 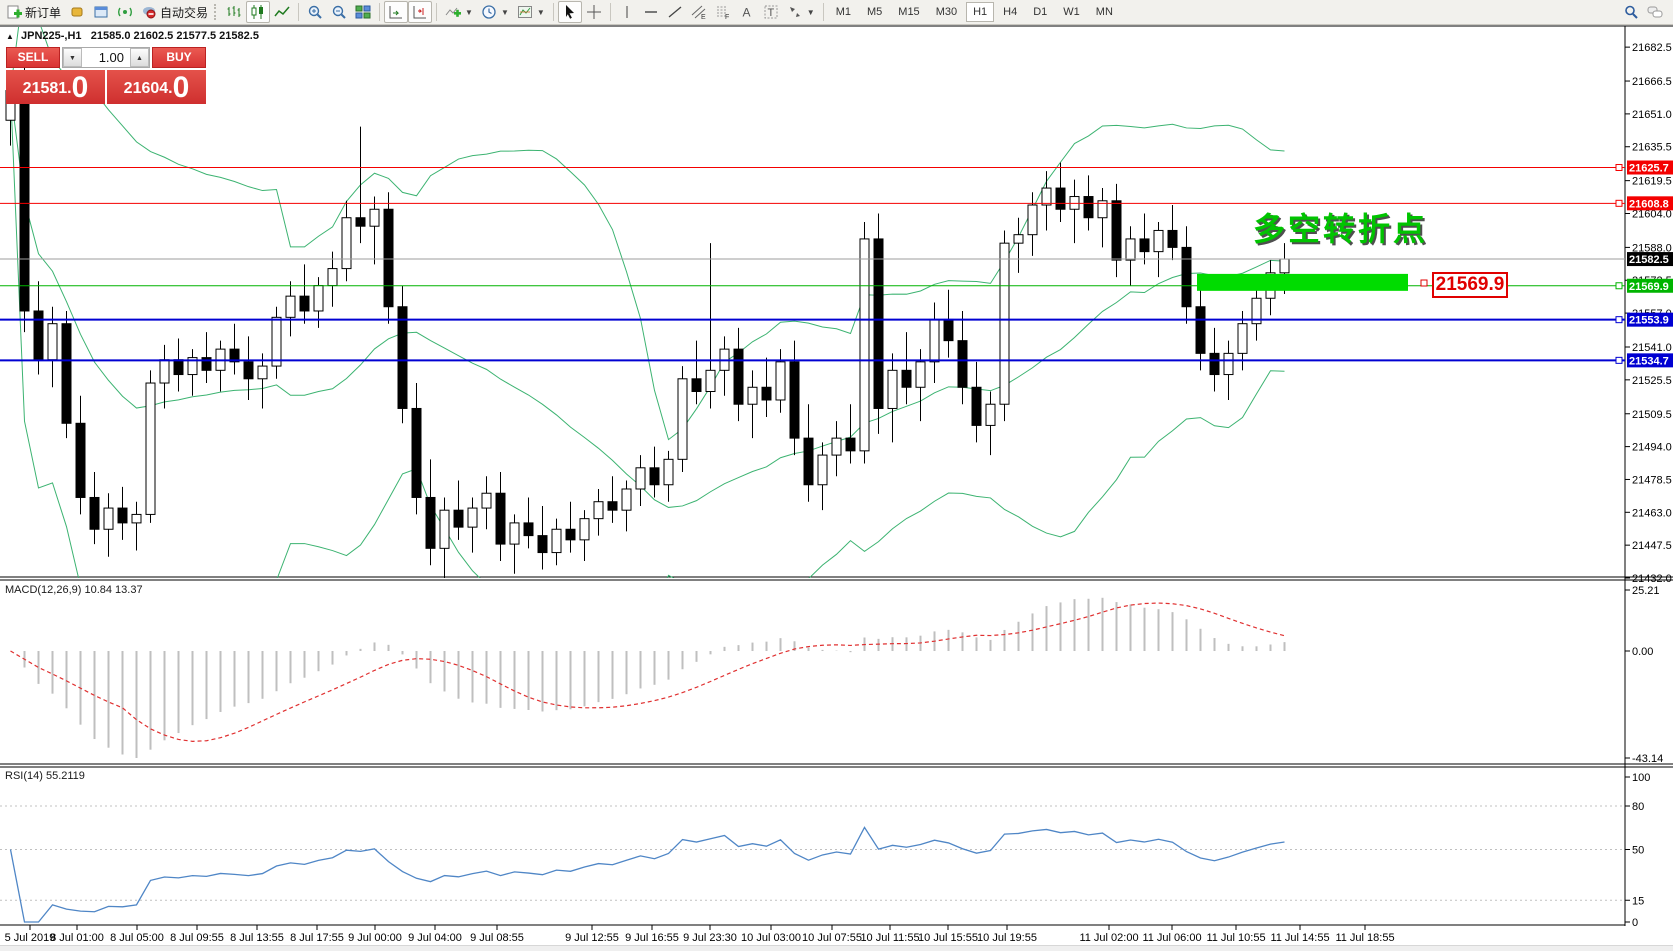 I want to click on candlestick-chart-button, so click(x=258, y=12).